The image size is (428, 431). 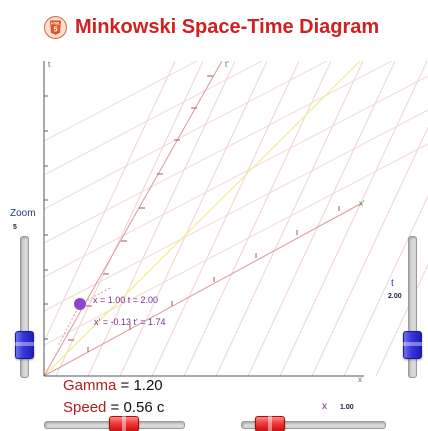 I want to click on x-control-value: 1.00, so click(x=347, y=407).